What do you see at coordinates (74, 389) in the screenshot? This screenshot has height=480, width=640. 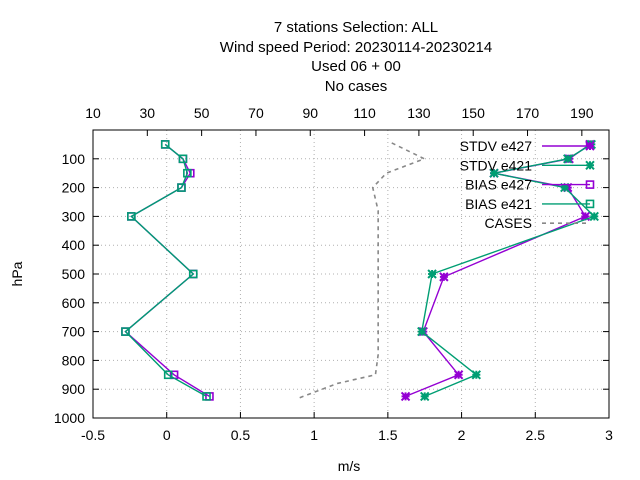 I see `y-tick-label: 900` at bounding box center [74, 389].